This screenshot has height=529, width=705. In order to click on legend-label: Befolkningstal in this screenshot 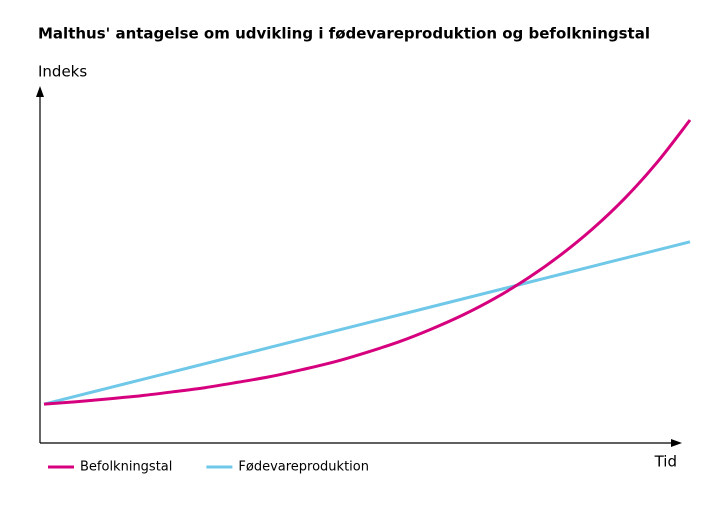, I will do `click(126, 467)`.